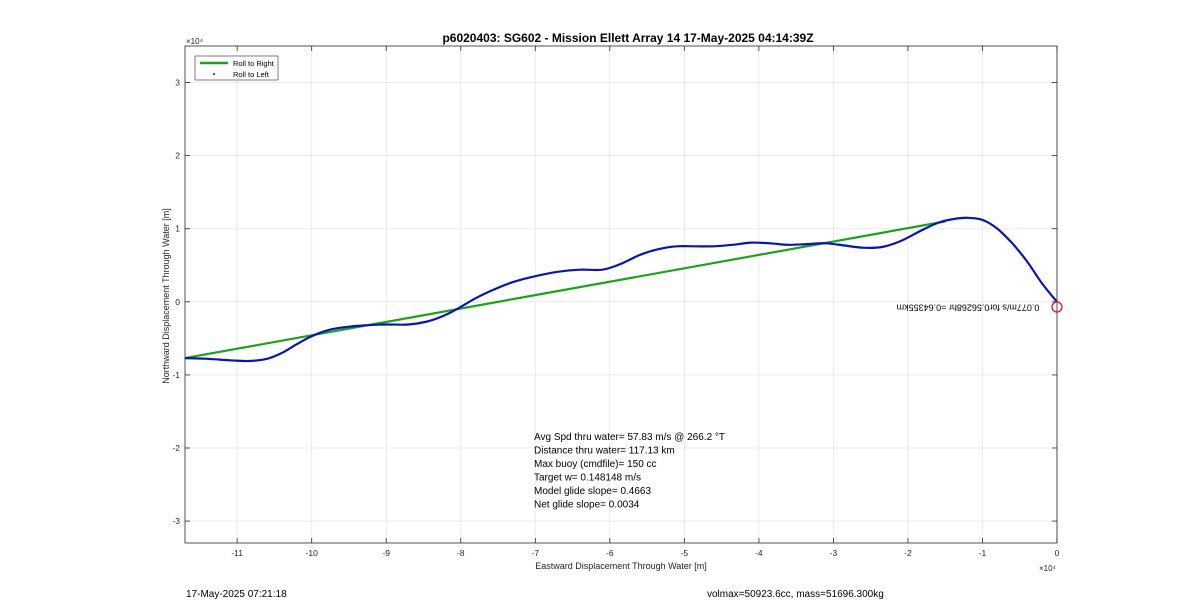  What do you see at coordinates (177, 156) in the screenshot?
I see `y-tick-label: 2` at bounding box center [177, 156].